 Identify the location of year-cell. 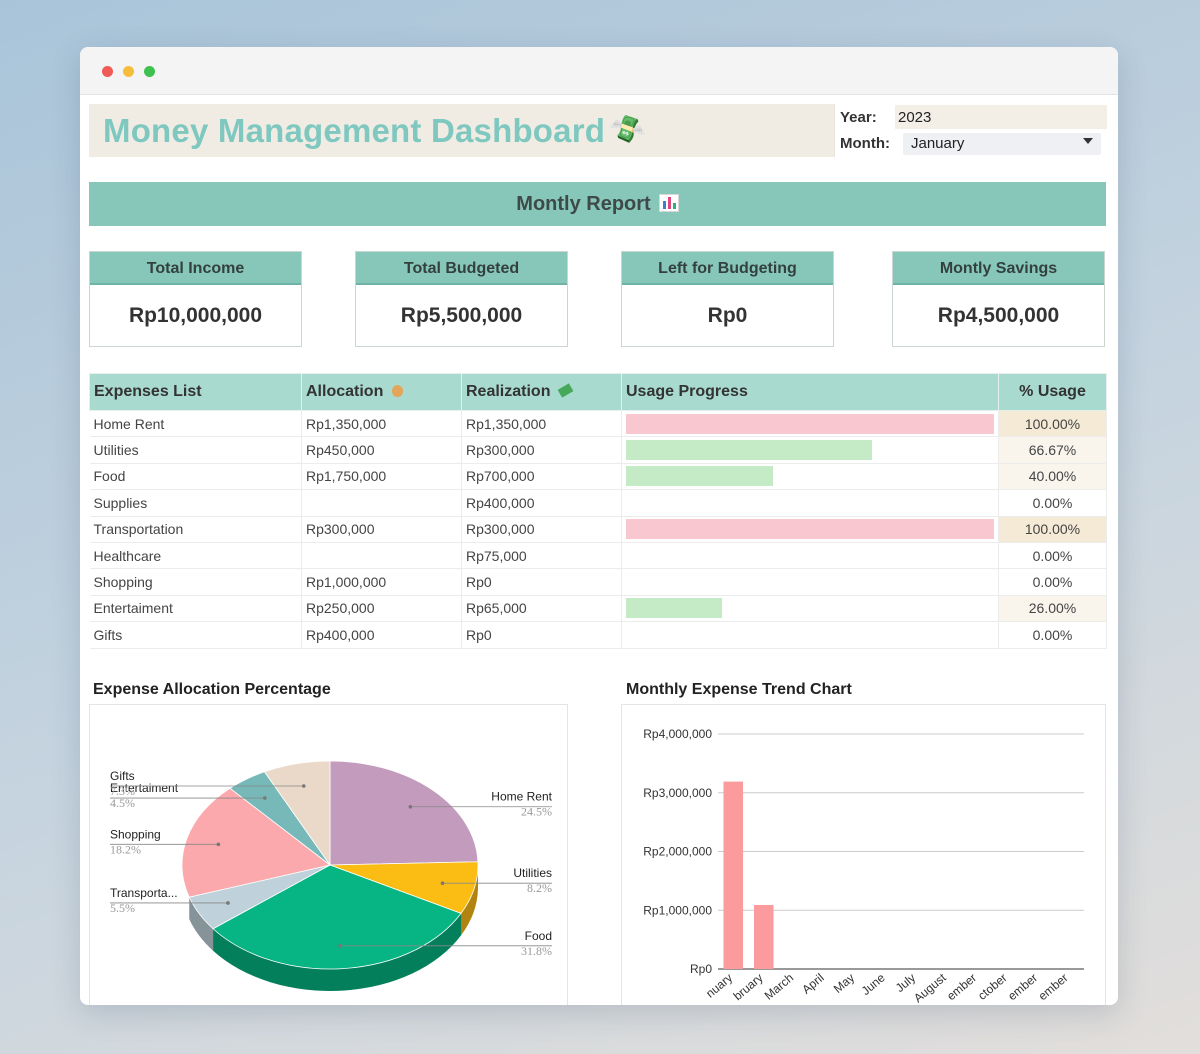
(1001, 117).